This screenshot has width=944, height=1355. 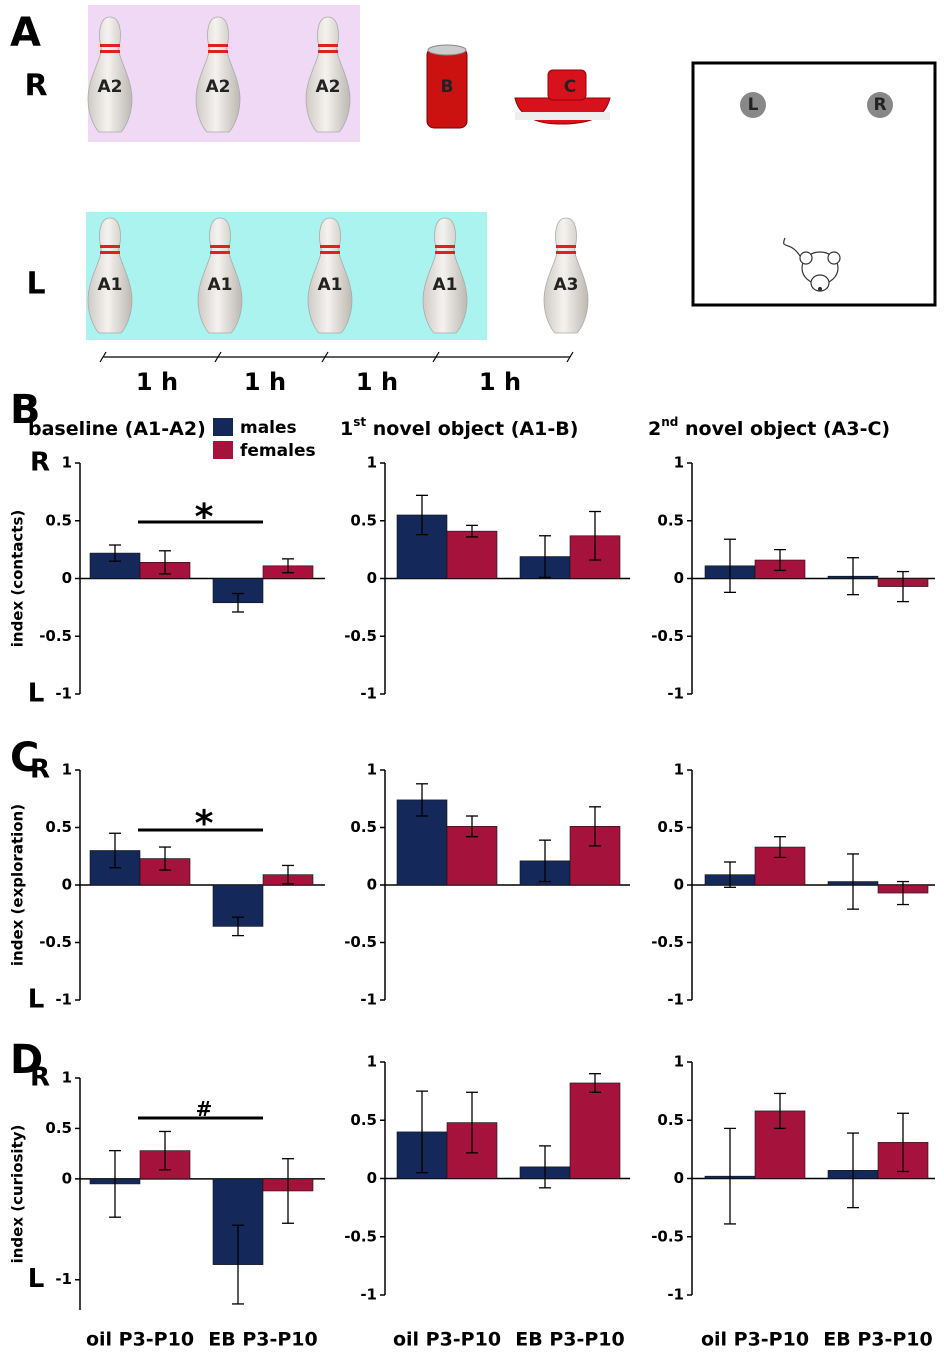 I want to click on title-part: 2, so click(x=654, y=429).